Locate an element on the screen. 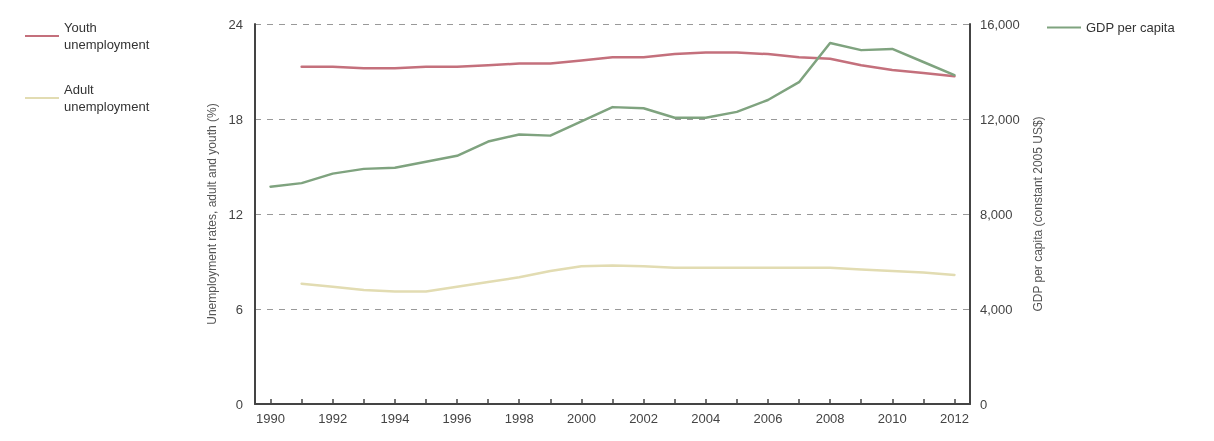  y-tick-label: 12 is located at coordinates (235, 214).